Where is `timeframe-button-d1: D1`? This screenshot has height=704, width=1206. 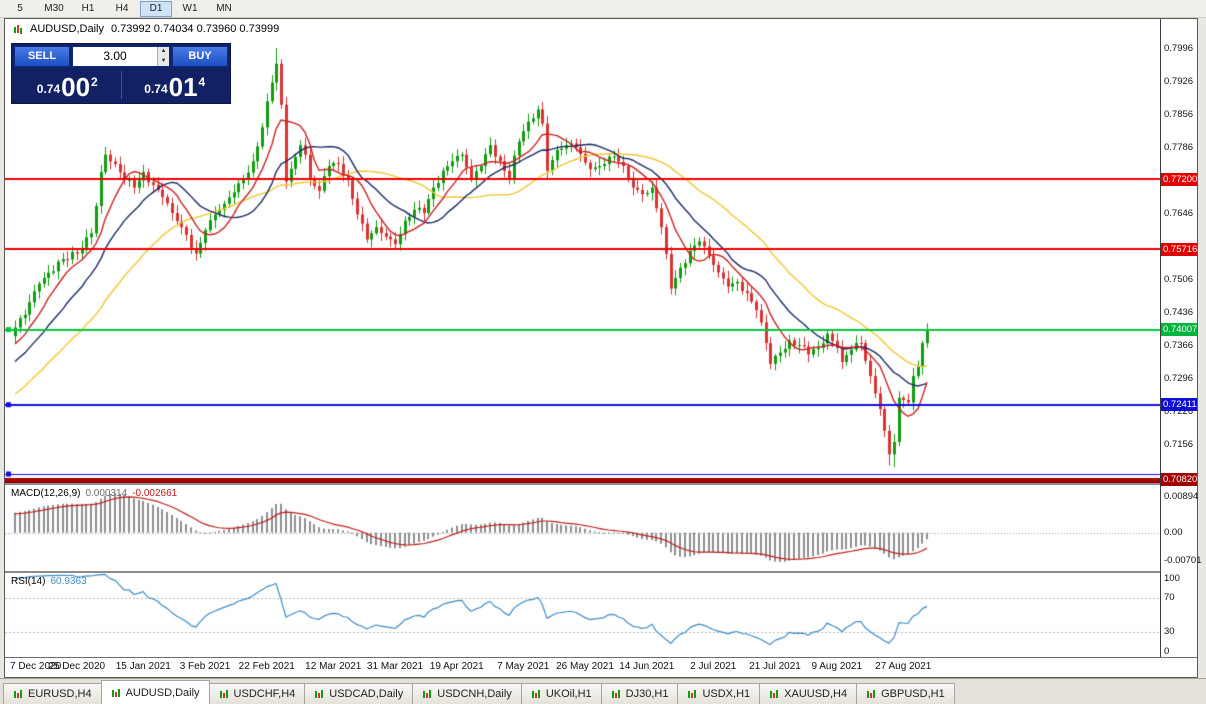 timeframe-button-d1: D1 is located at coordinates (156, 8).